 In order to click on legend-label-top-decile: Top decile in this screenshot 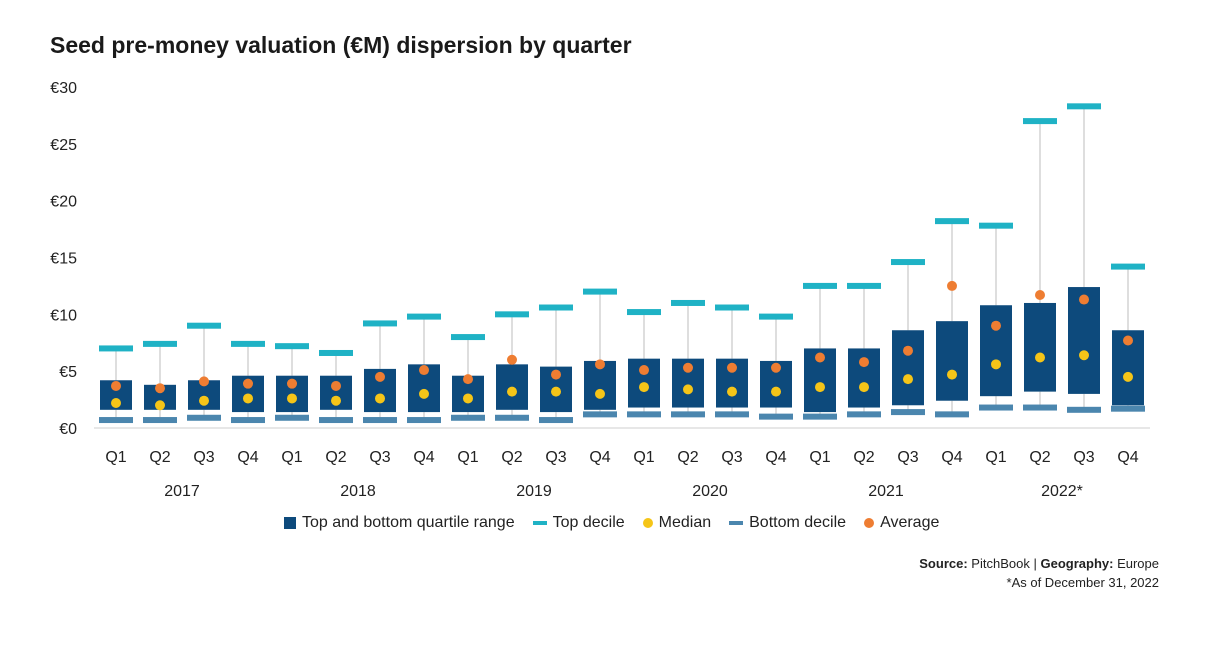, I will do `click(588, 522)`.